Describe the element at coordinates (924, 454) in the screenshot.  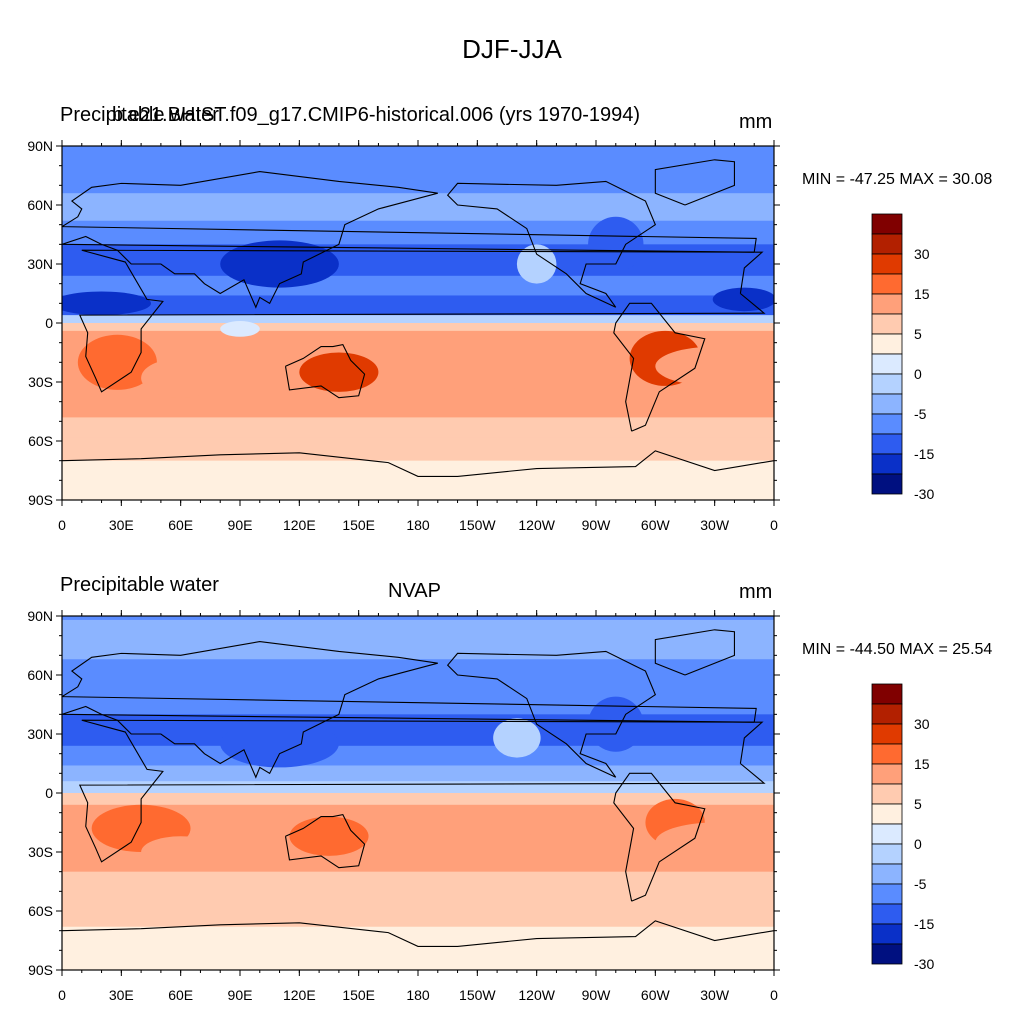
I see `colorbar-label: -15` at that location.